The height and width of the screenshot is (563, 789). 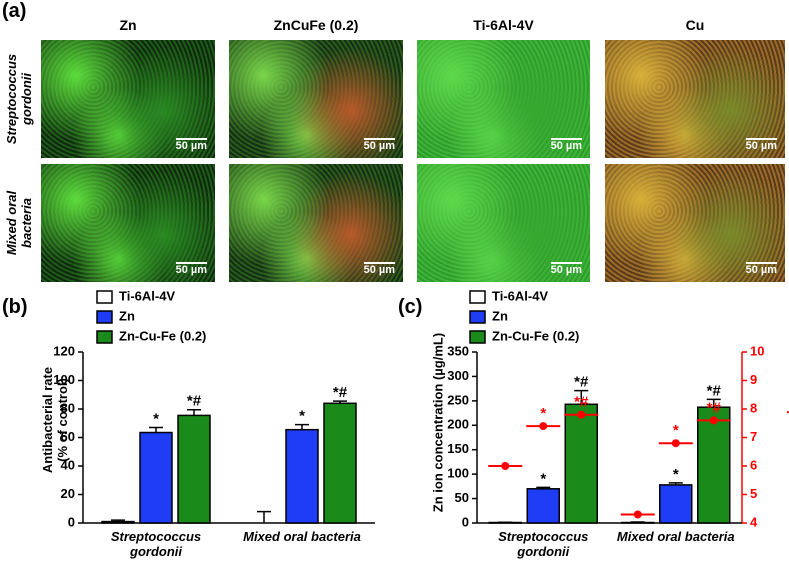 What do you see at coordinates (458, 399) in the screenshot?
I see `y-tick-label: 250` at bounding box center [458, 399].